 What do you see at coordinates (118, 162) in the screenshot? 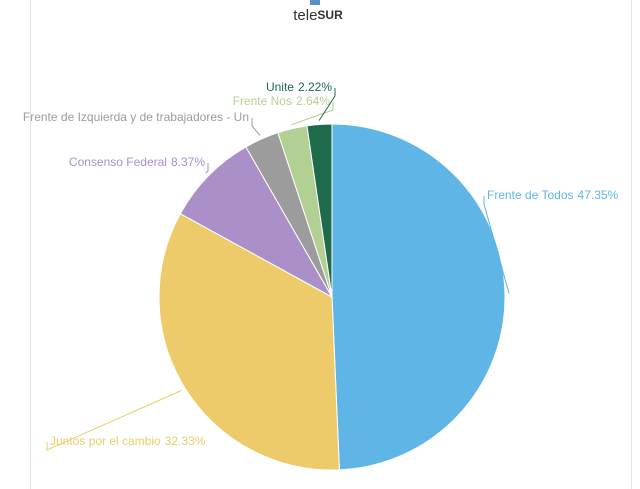
I see `slice-name: Consenso Federal` at bounding box center [118, 162].